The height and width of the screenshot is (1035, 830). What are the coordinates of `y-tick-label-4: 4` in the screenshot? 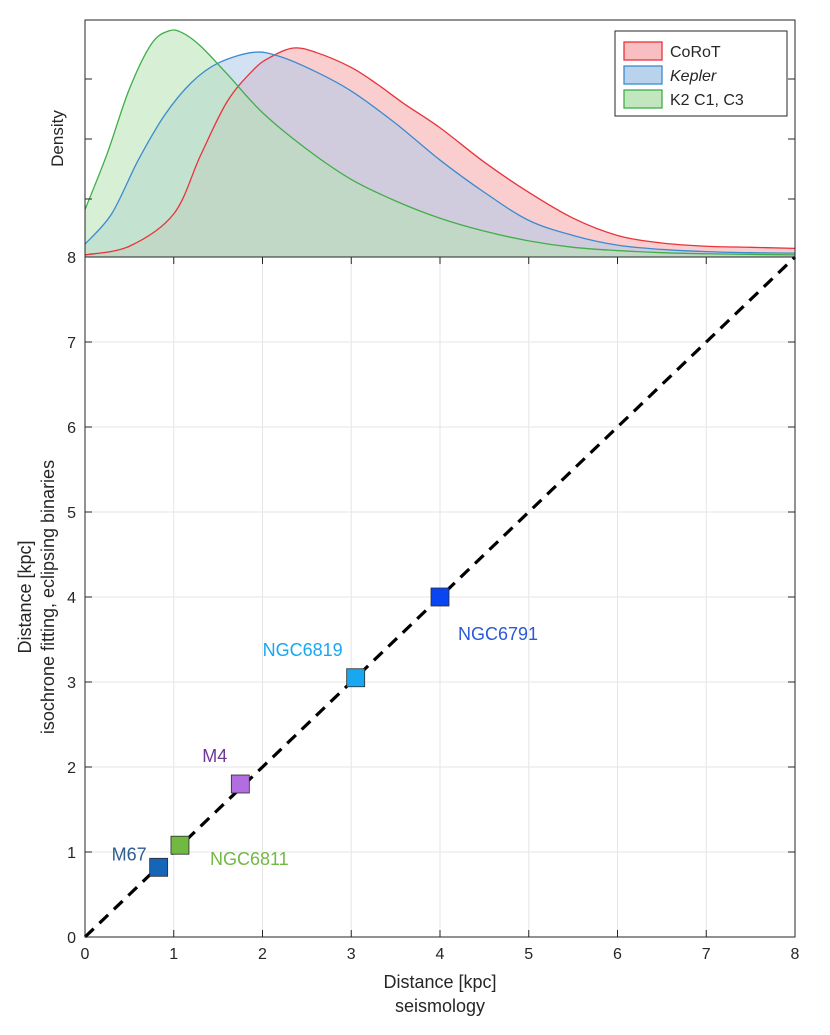 It's located at (71, 598).